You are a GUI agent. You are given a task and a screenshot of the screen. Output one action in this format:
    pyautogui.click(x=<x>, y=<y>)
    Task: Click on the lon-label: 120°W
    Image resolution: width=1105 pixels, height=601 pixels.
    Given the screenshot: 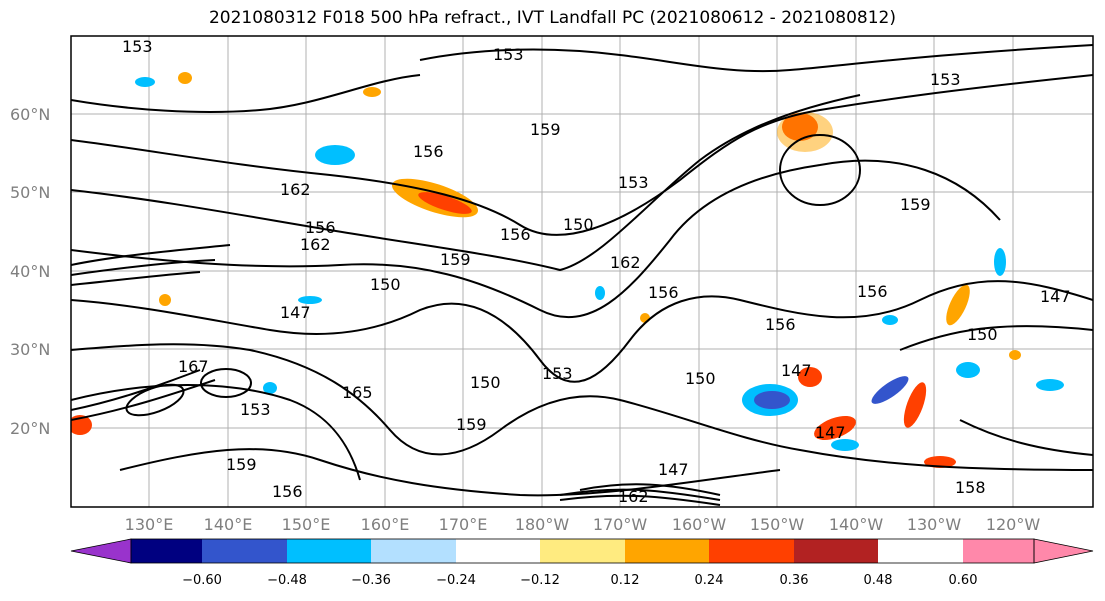 What is the action you would take?
    pyautogui.click(x=1013, y=524)
    